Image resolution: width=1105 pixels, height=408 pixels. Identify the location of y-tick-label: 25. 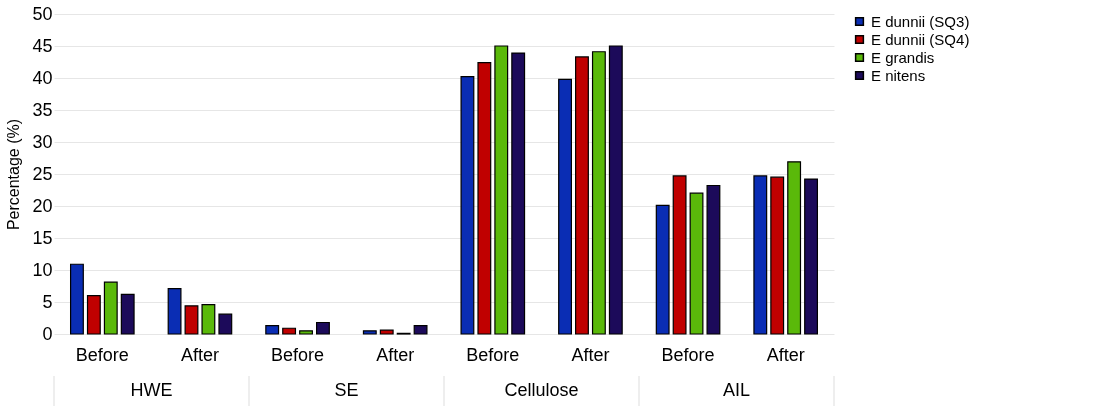
(42, 173).